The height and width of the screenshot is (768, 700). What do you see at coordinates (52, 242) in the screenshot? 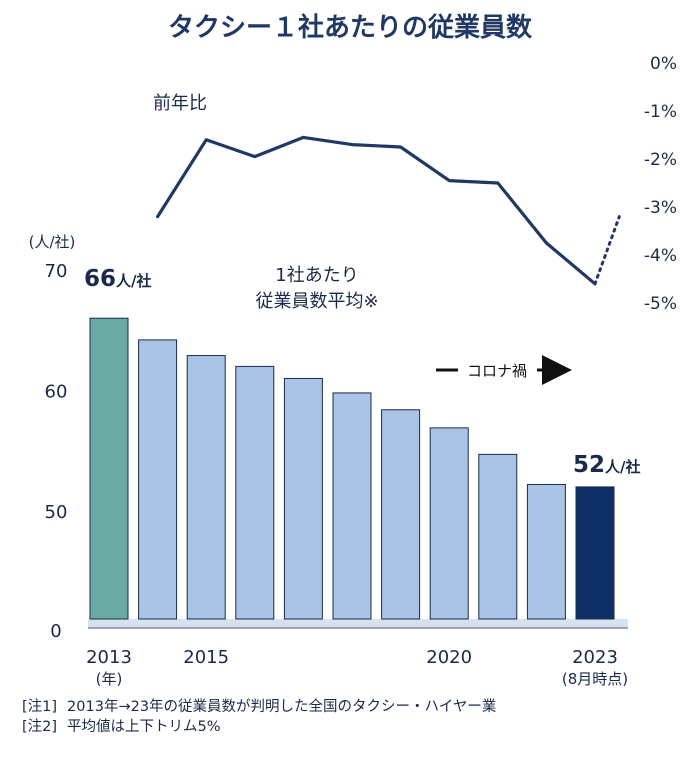
I see `y-axis-unit: (人/社)` at bounding box center [52, 242].